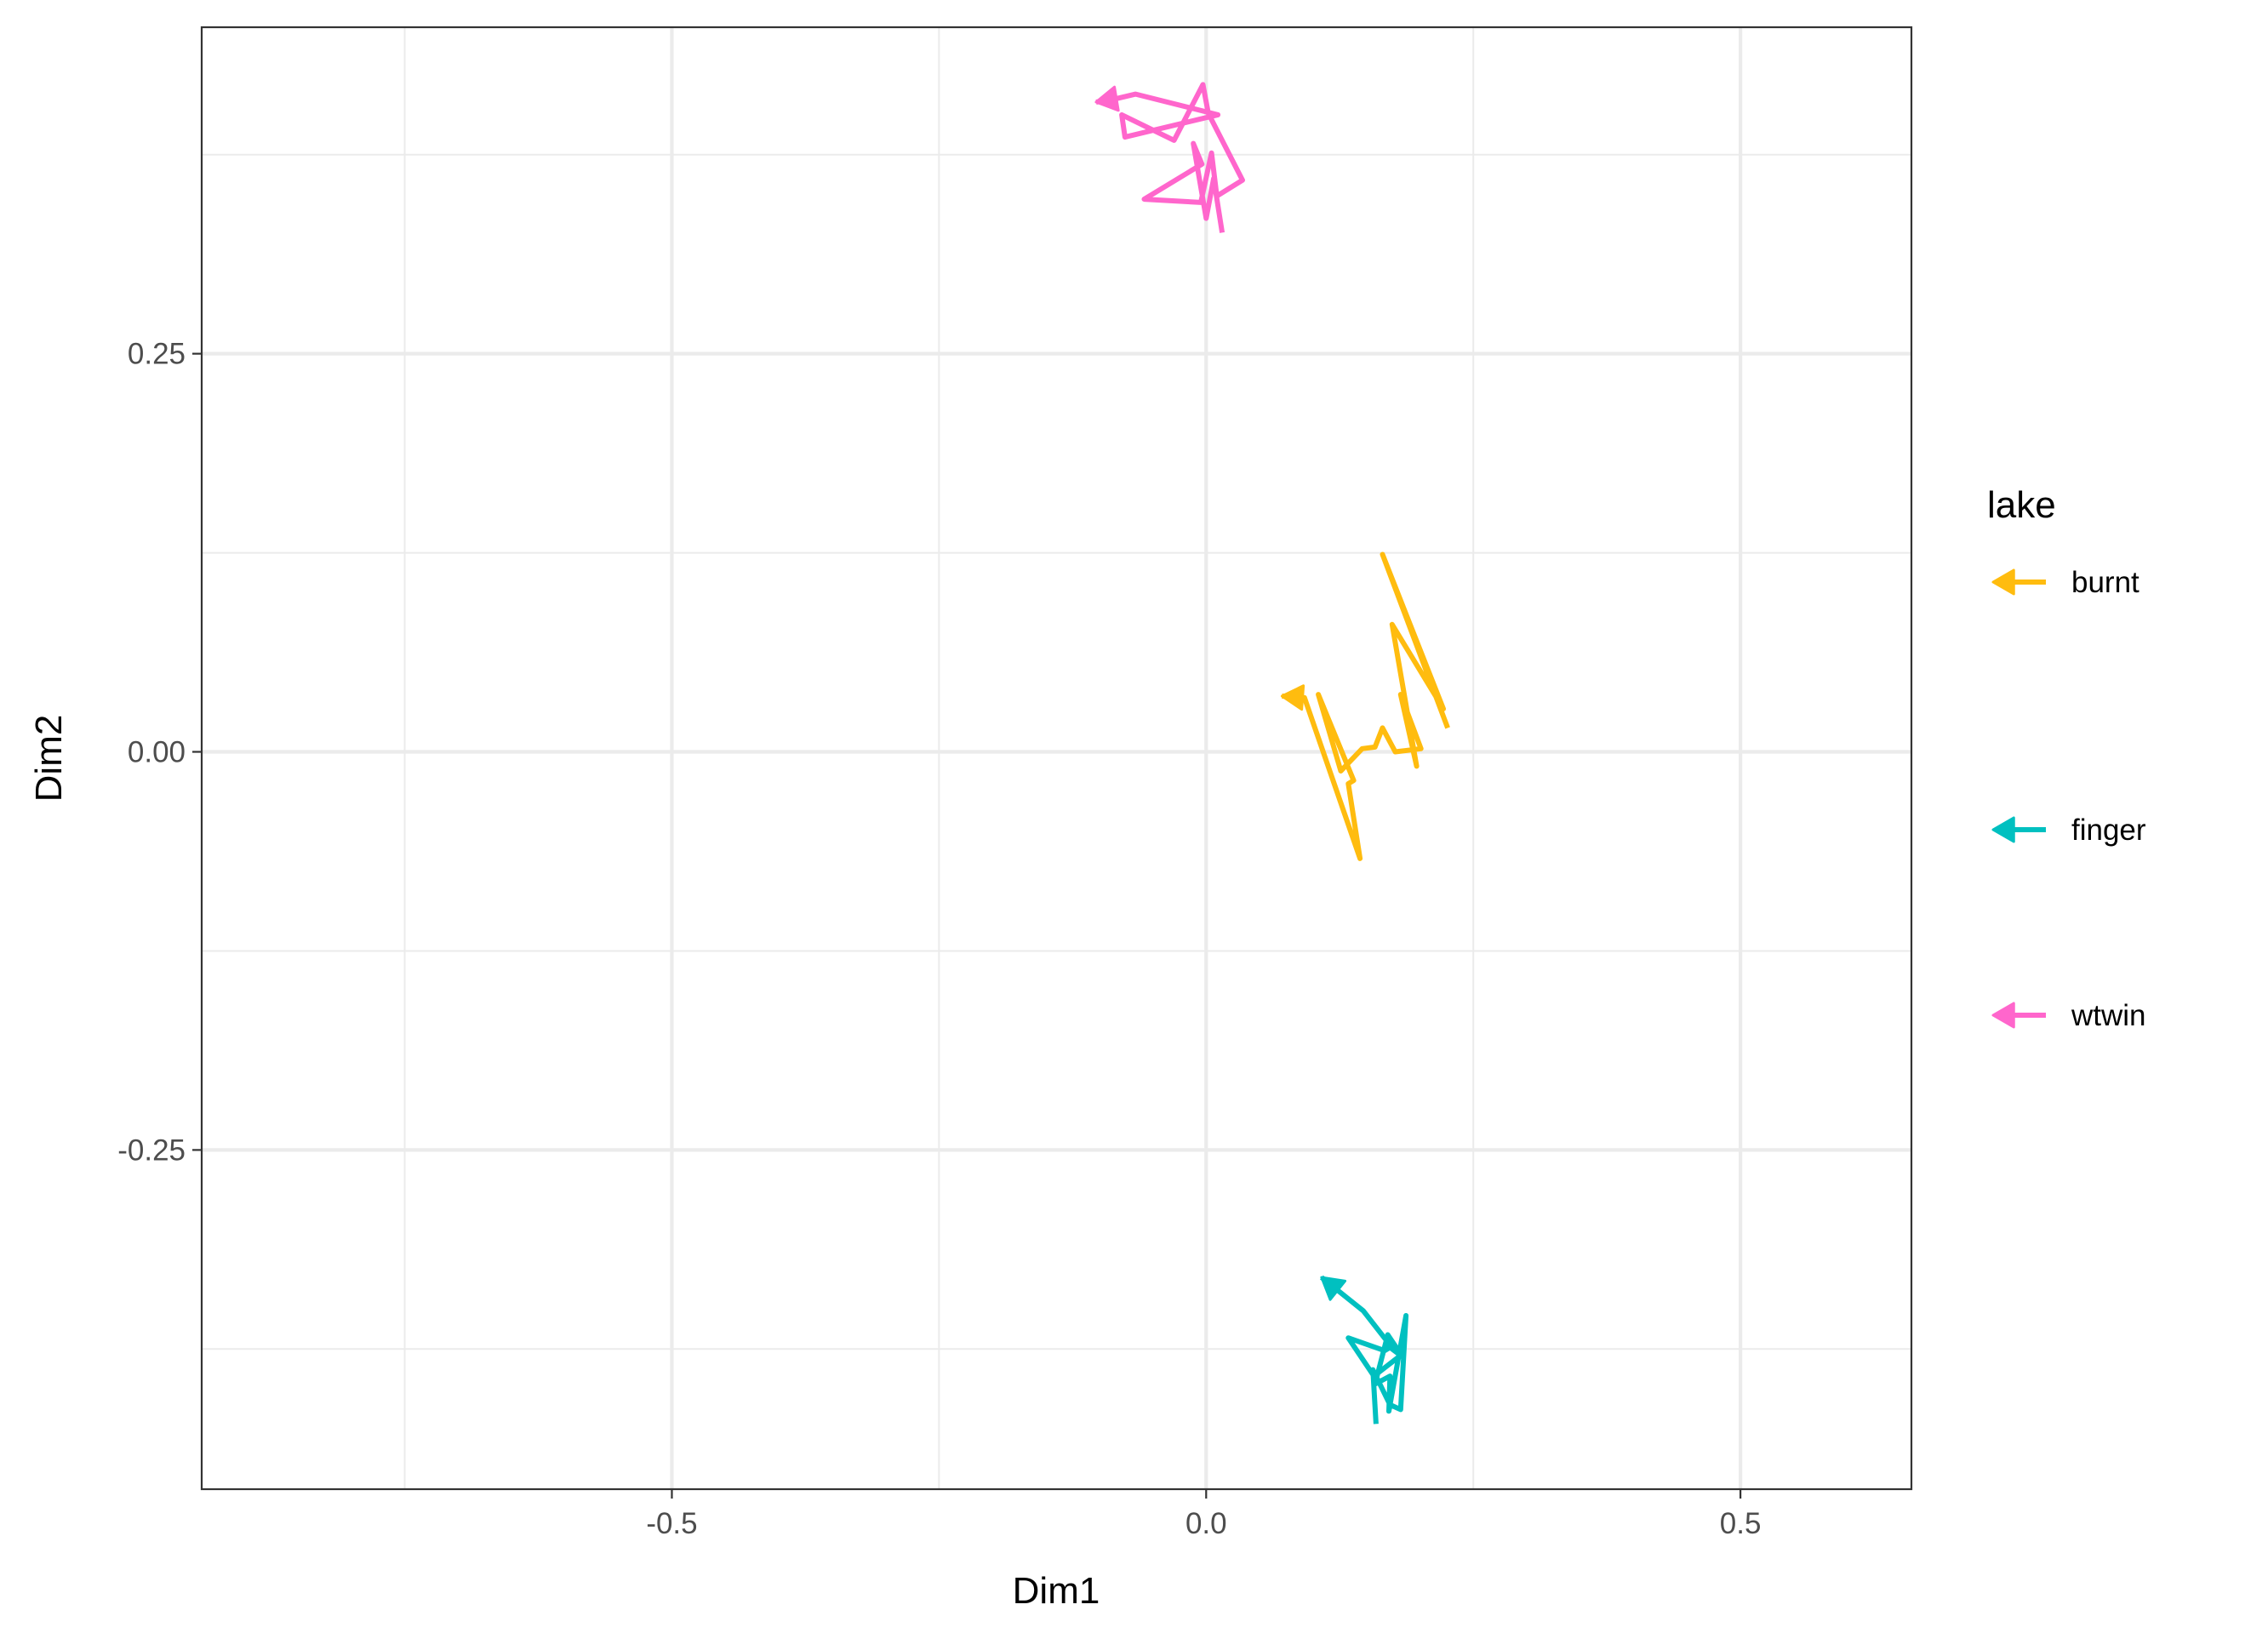 Image resolution: width=2268 pixels, height=1633 pixels. I want to click on x-tick-label: 0.5, so click(1741, 1523).